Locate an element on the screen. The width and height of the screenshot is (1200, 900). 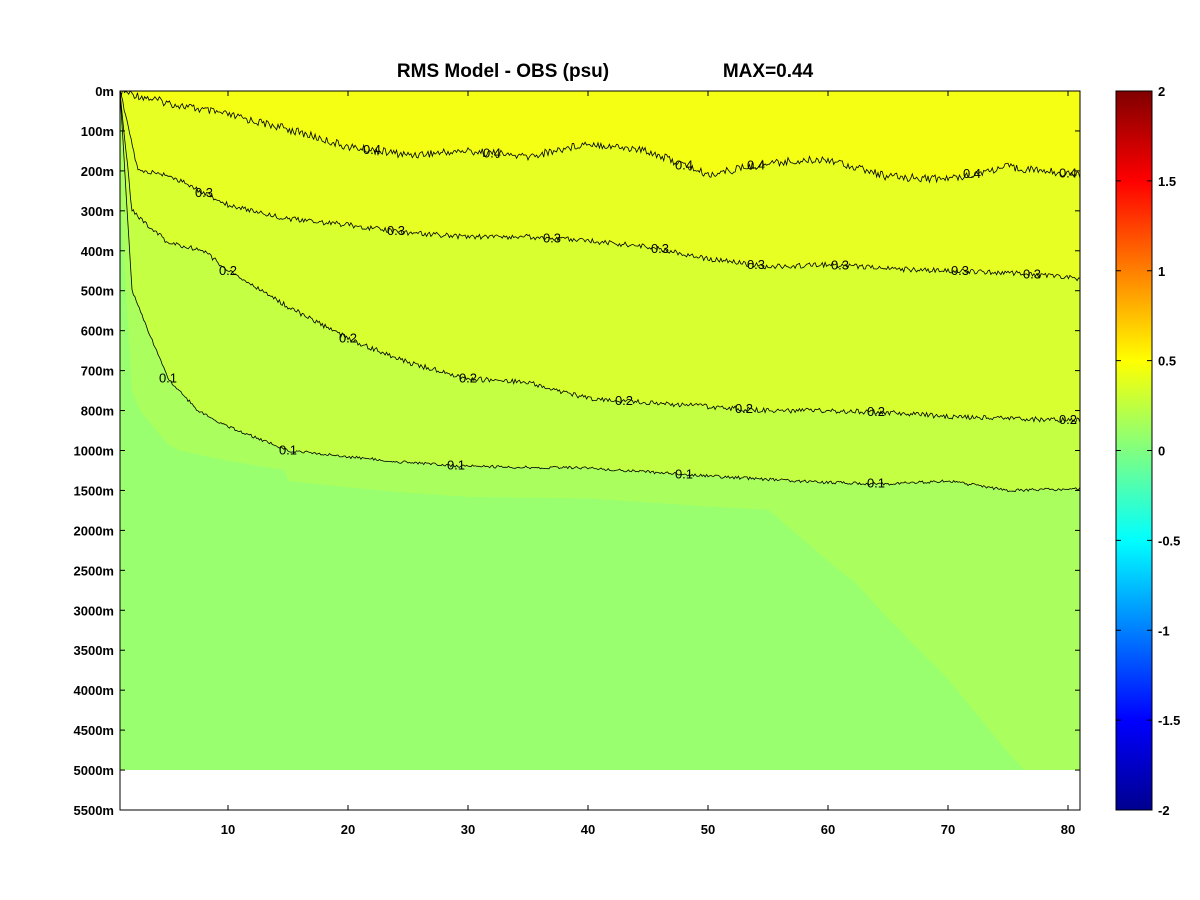
x-tick-label: 20 is located at coordinates (348, 829).